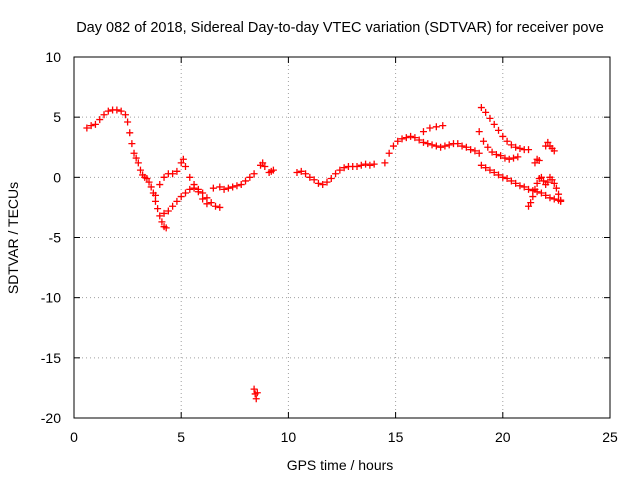  I want to click on y-tick-label: 0, so click(57, 177).